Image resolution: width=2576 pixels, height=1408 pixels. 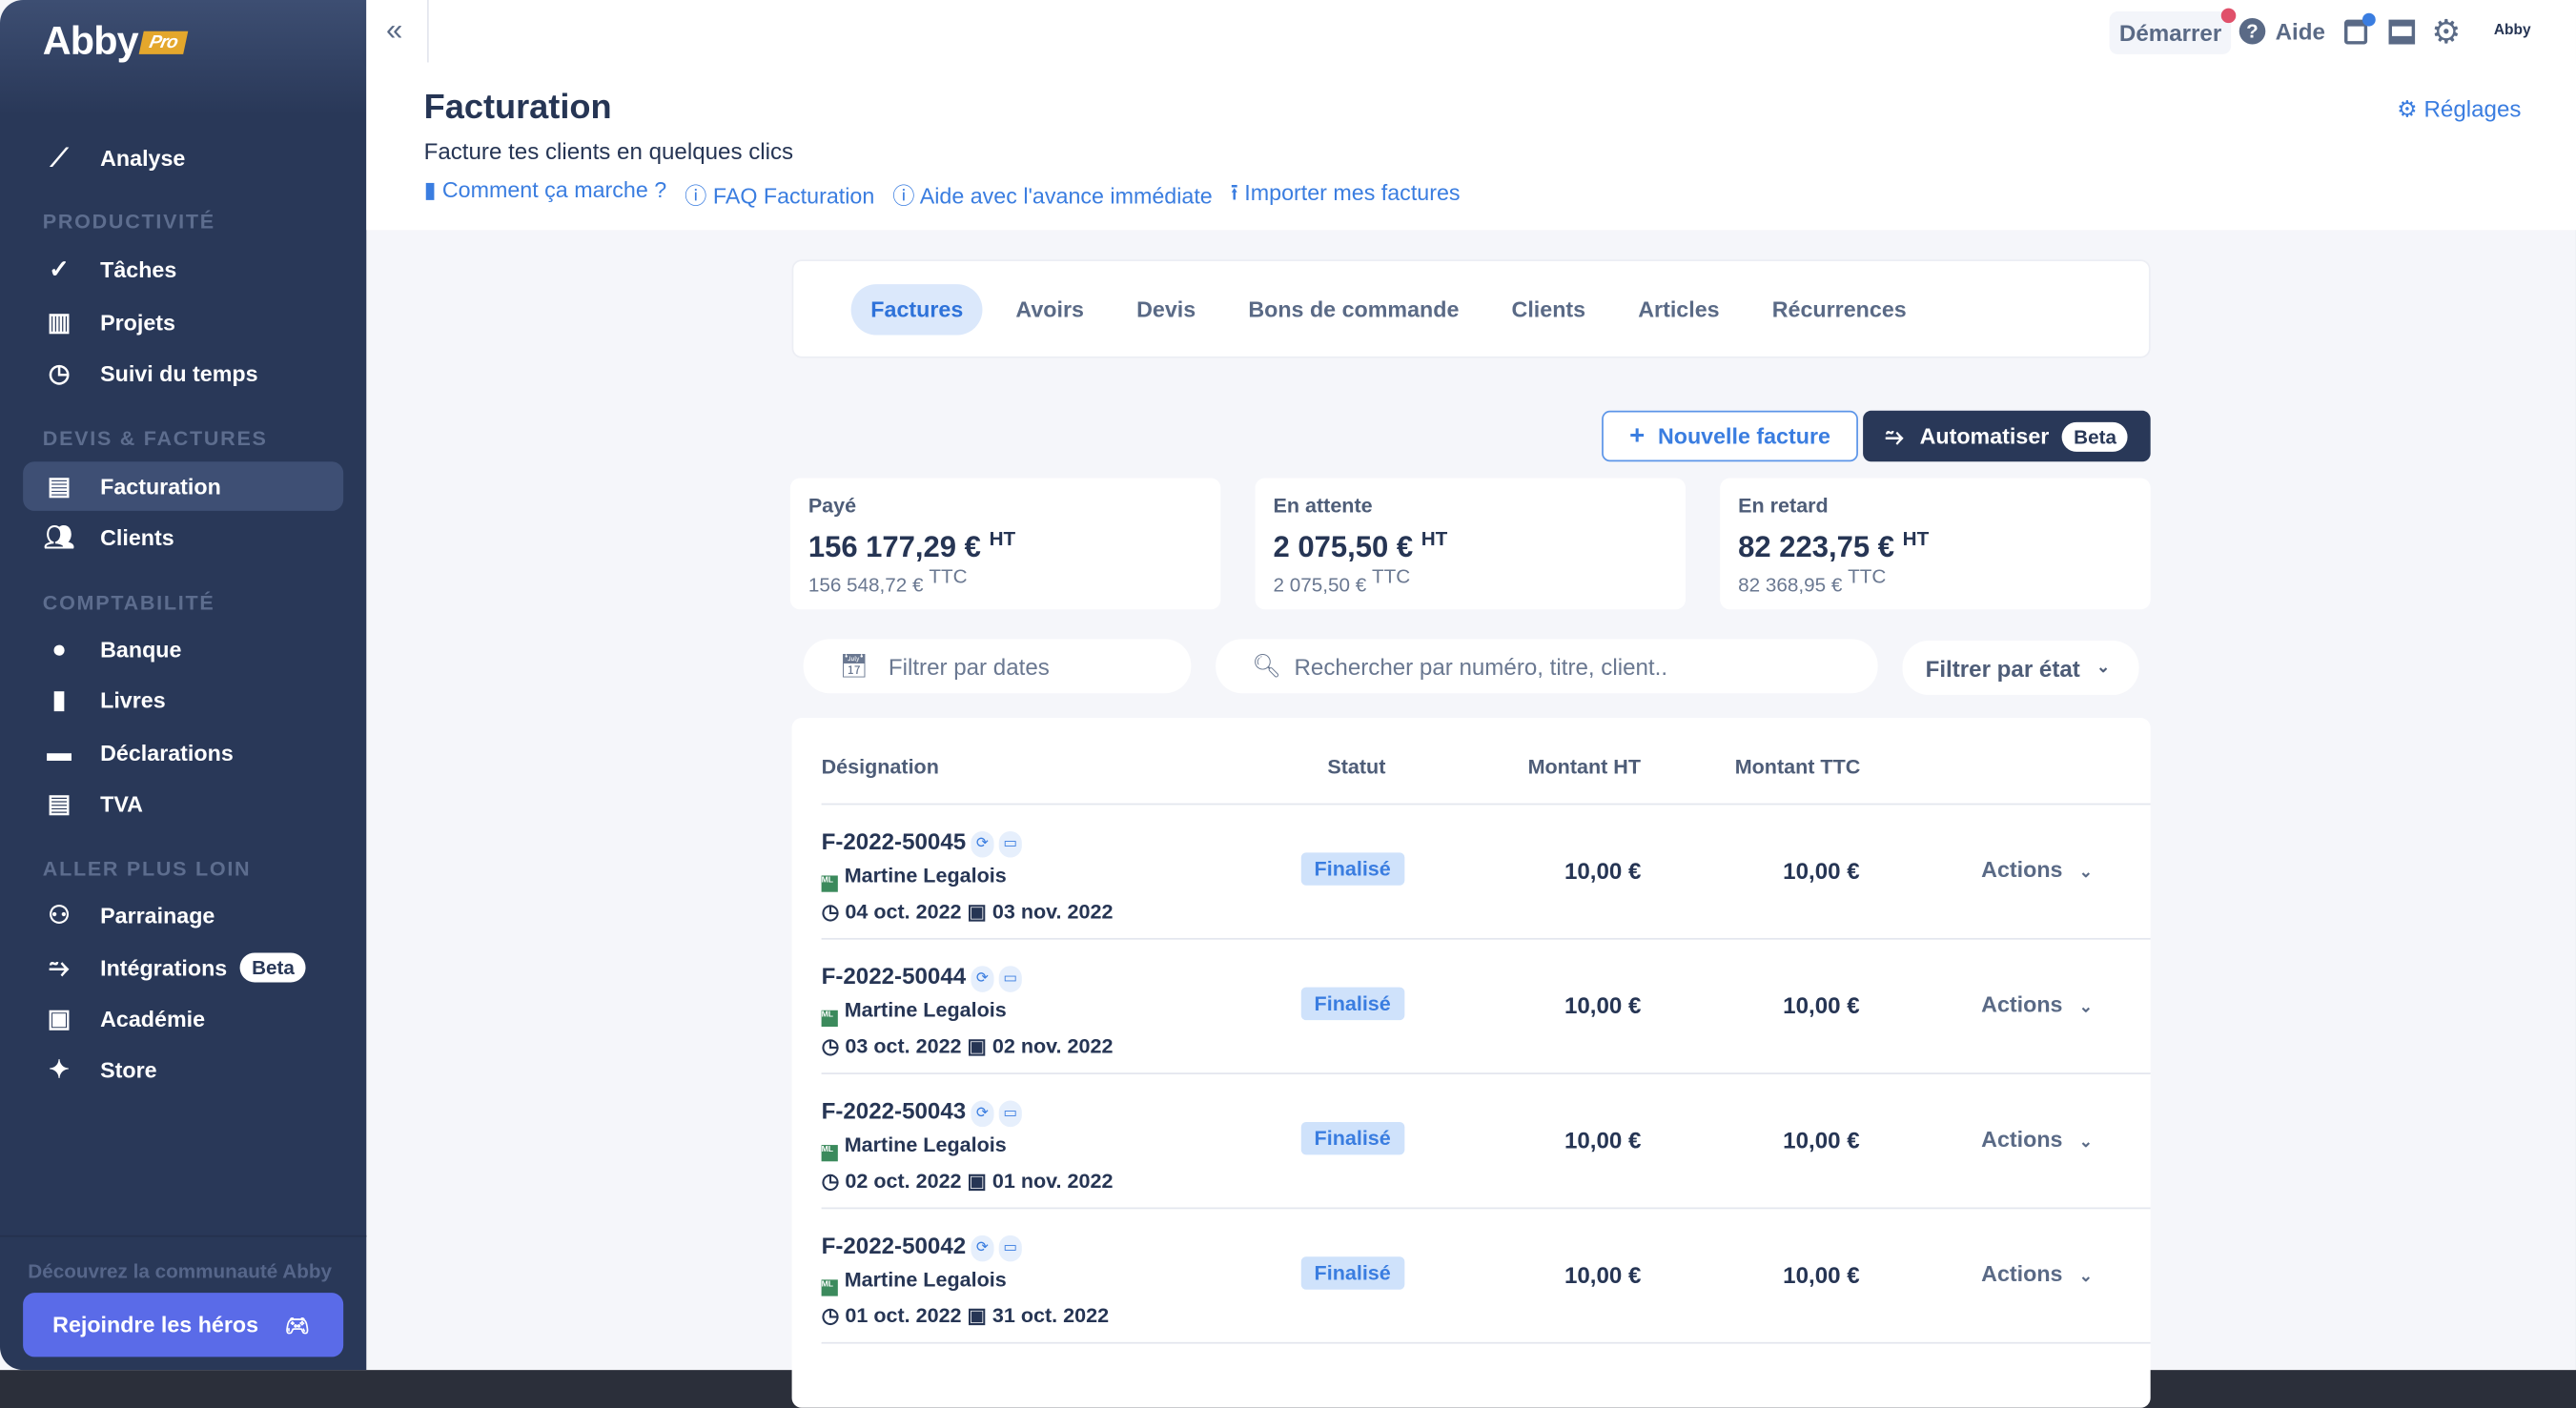 I want to click on sidebar-item-integrations: ⥲ Intégrations Beta, so click(x=183, y=967).